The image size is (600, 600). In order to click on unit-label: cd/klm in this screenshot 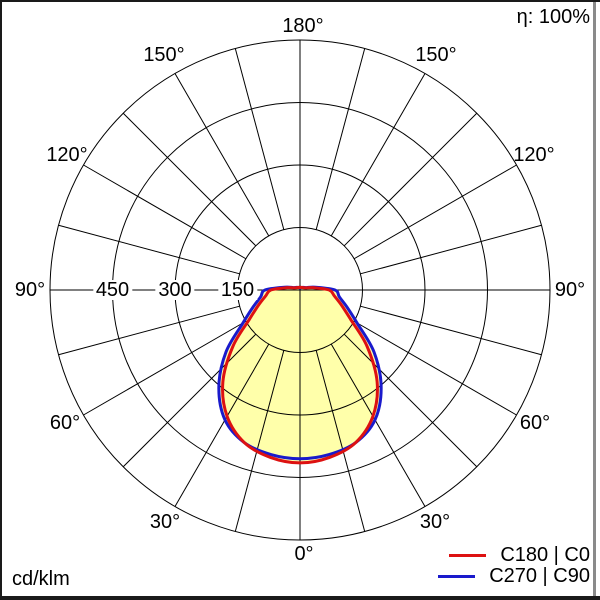, I will do `click(41, 579)`.